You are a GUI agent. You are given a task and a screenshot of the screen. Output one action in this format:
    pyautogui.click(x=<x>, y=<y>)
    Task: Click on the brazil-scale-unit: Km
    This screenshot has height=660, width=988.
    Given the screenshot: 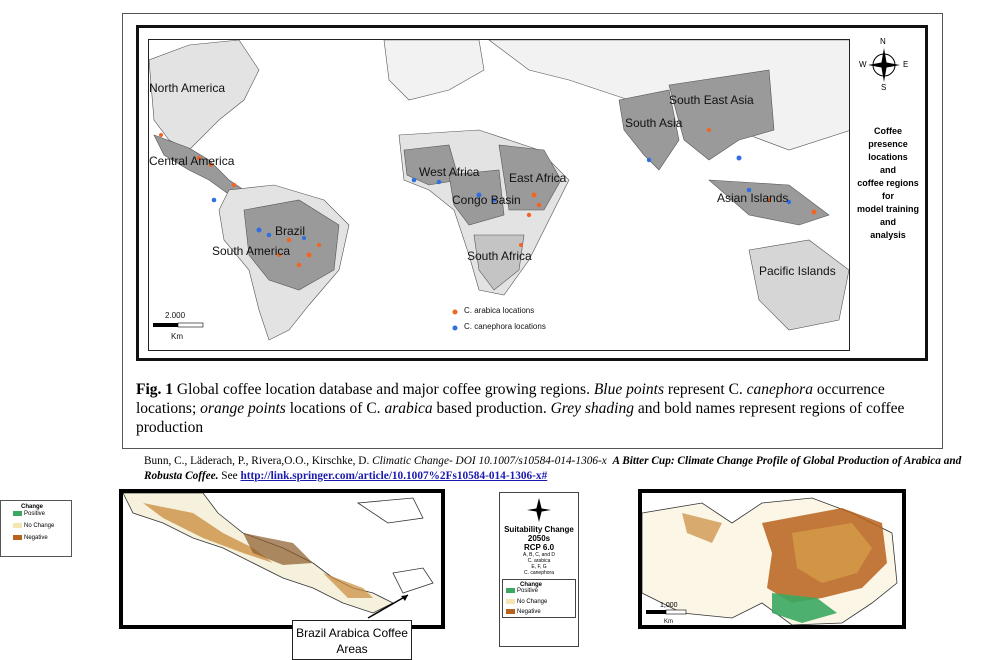 What is the action you would take?
    pyautogui.click(x=668, y=622)
    